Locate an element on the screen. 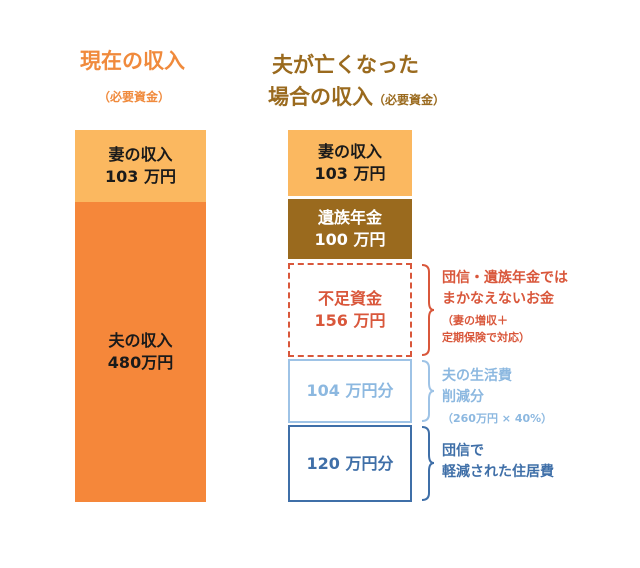 The width and height of the screenshot is (640, 568). housing-cost-cut-block: 120 万円分 is located at coordinates (350, 463).